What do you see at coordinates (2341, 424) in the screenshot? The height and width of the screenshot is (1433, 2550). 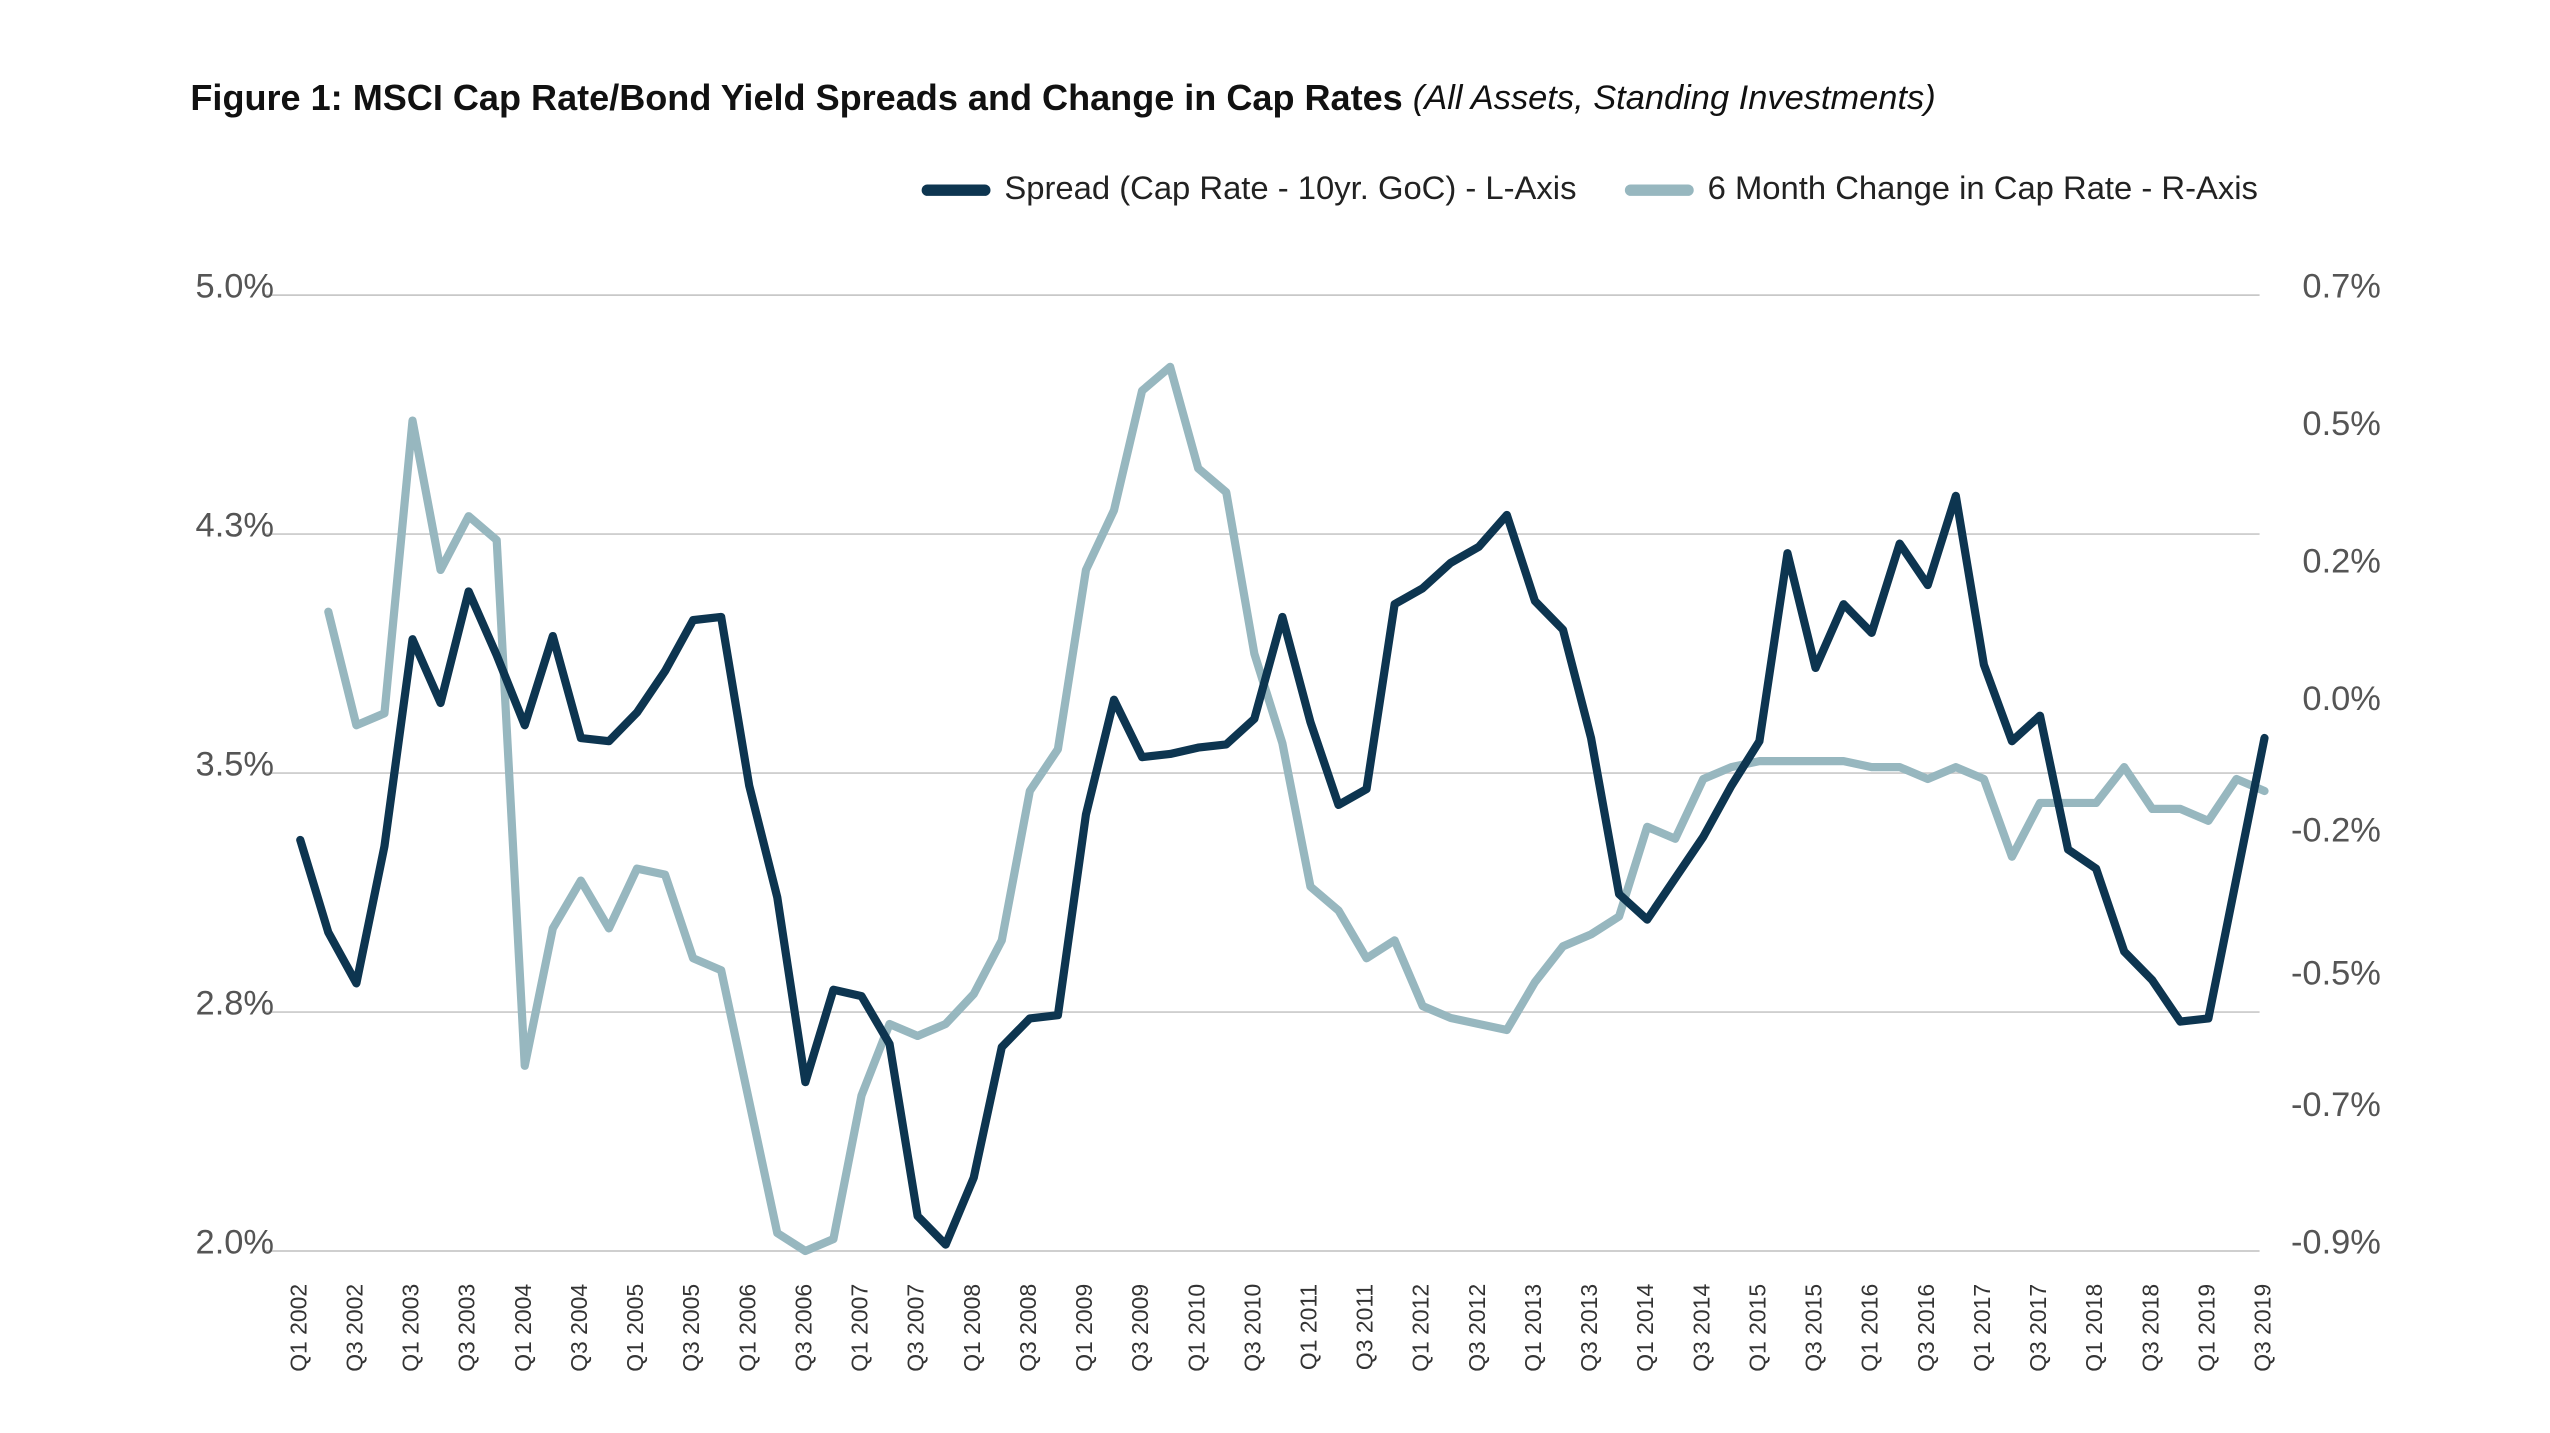 I see `y2-tick-label: 0.5%` at bounding box center [2341, 424].